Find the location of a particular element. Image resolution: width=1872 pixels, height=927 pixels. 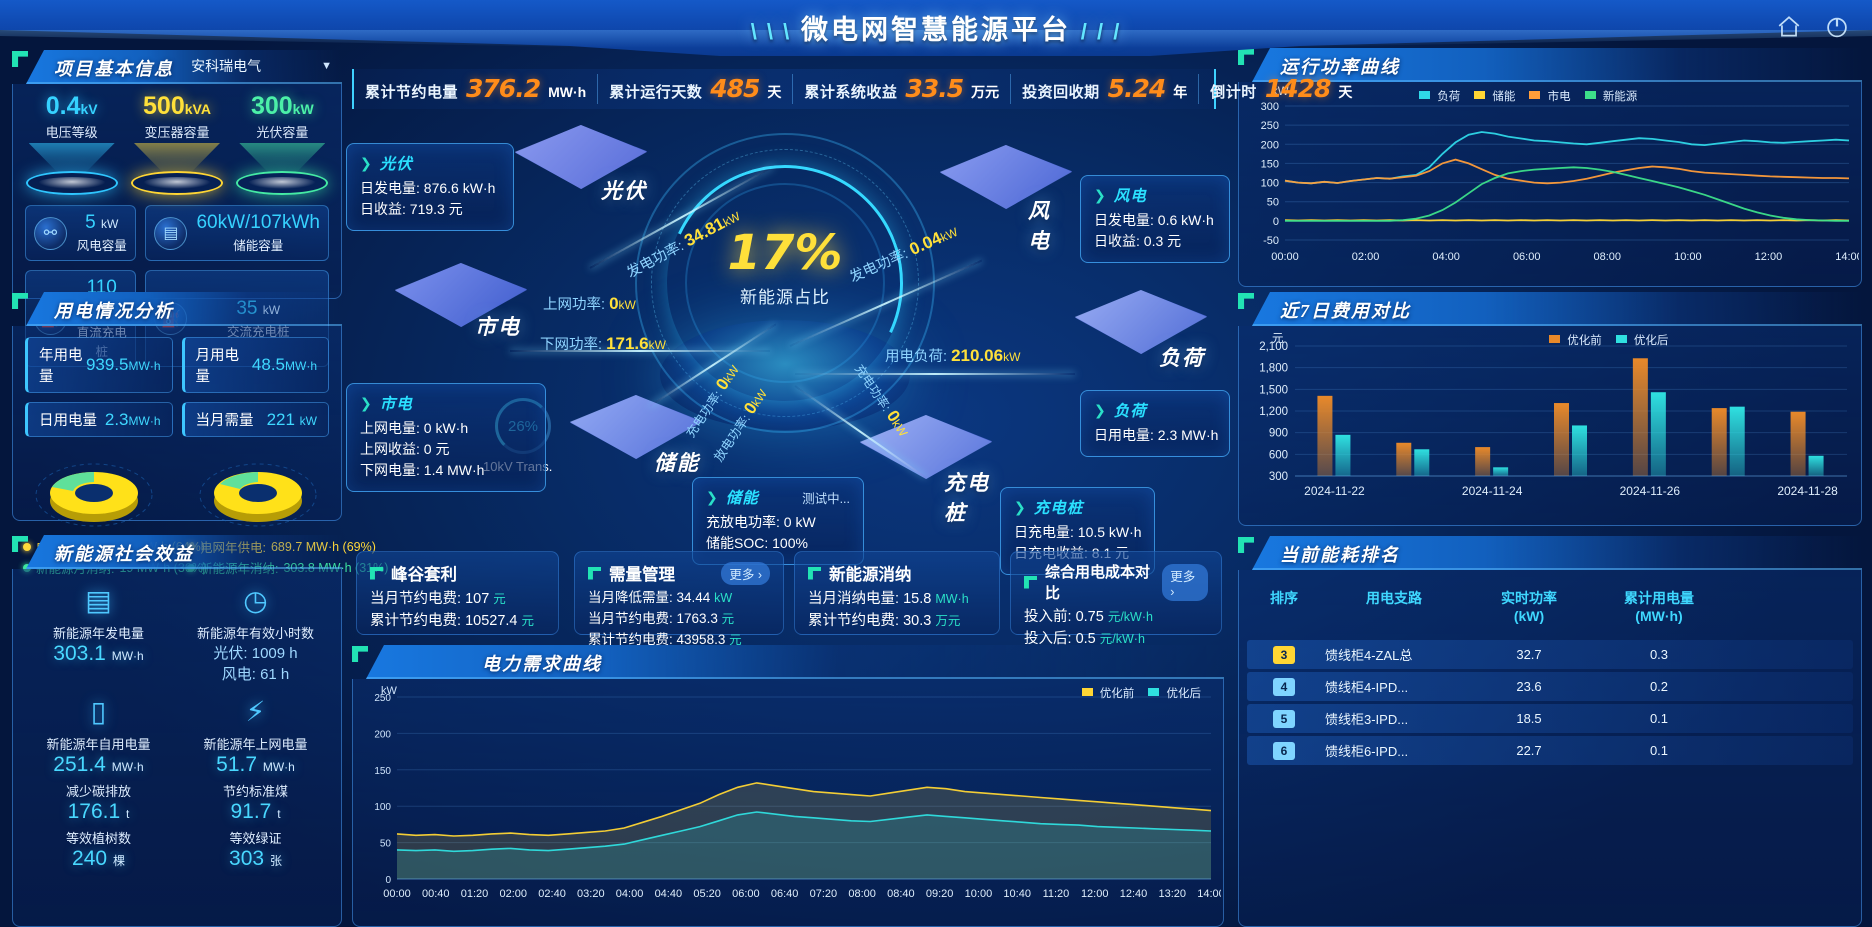

column-header-power: 实时功率 (kW) is located at coordinates (1529, 607).